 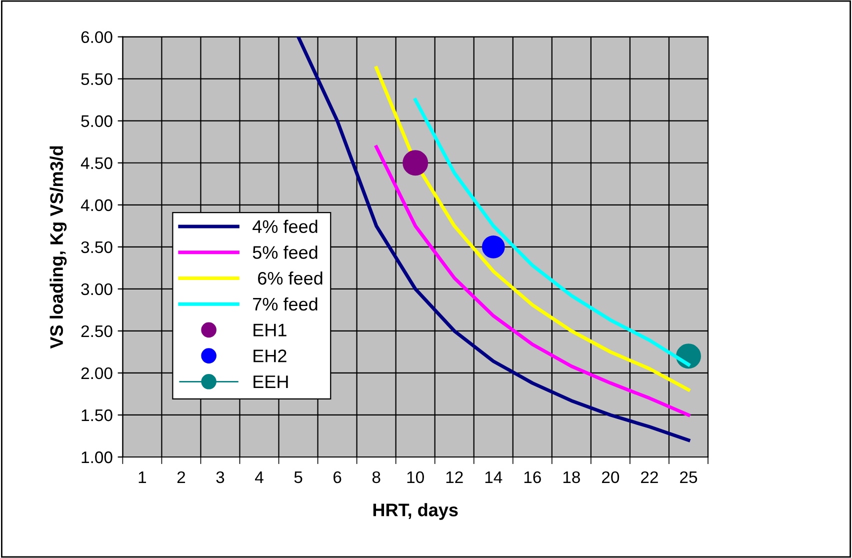 I want to click on x-tick-label: 10, so click(x=415, y=477).